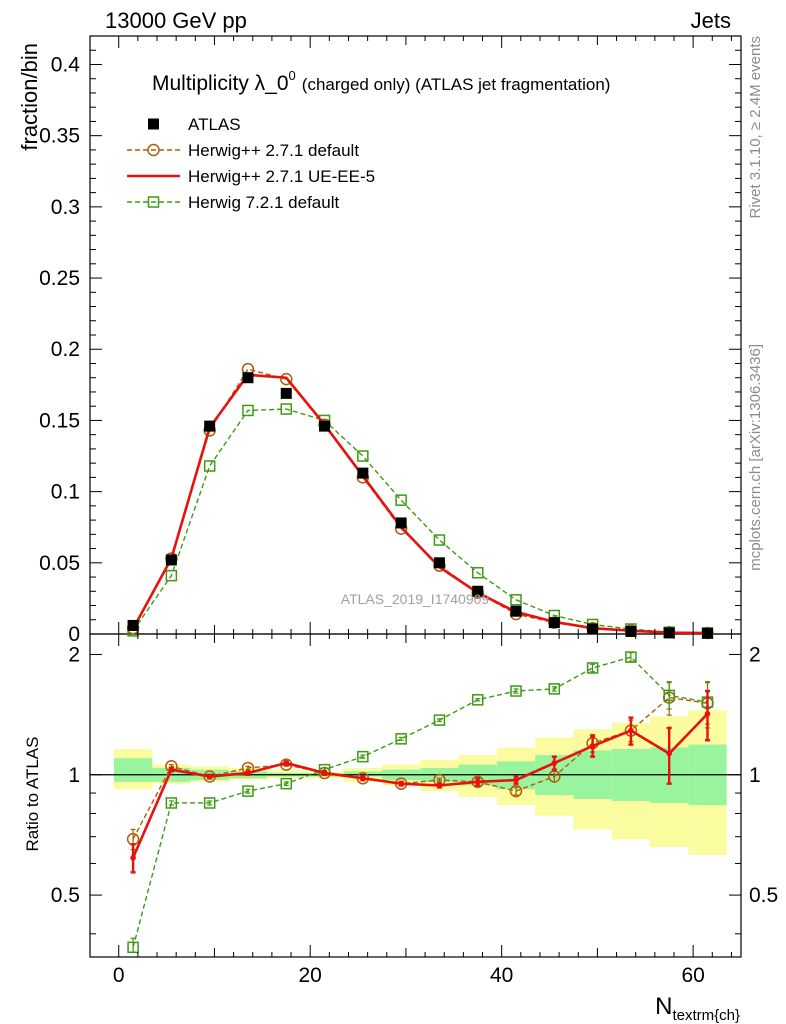  What do you see at coordinates (501, 975) in the screenshot?
I see `x-tick-label: 40` at bounding box center [501, 975].